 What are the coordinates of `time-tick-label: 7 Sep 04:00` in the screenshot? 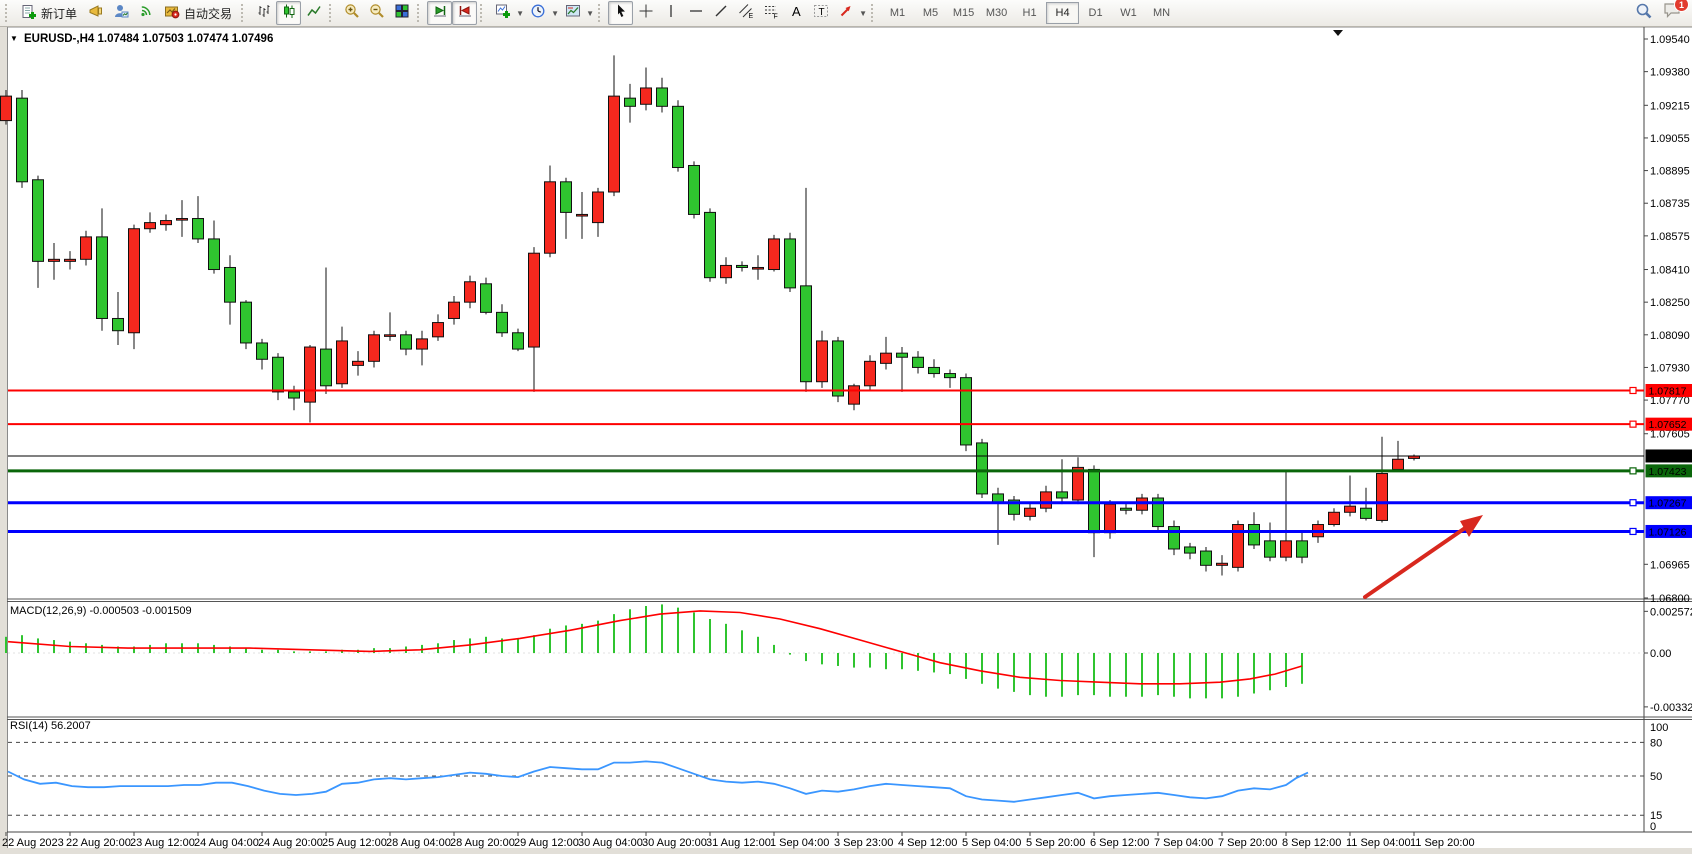 It's located at (1183, 843).